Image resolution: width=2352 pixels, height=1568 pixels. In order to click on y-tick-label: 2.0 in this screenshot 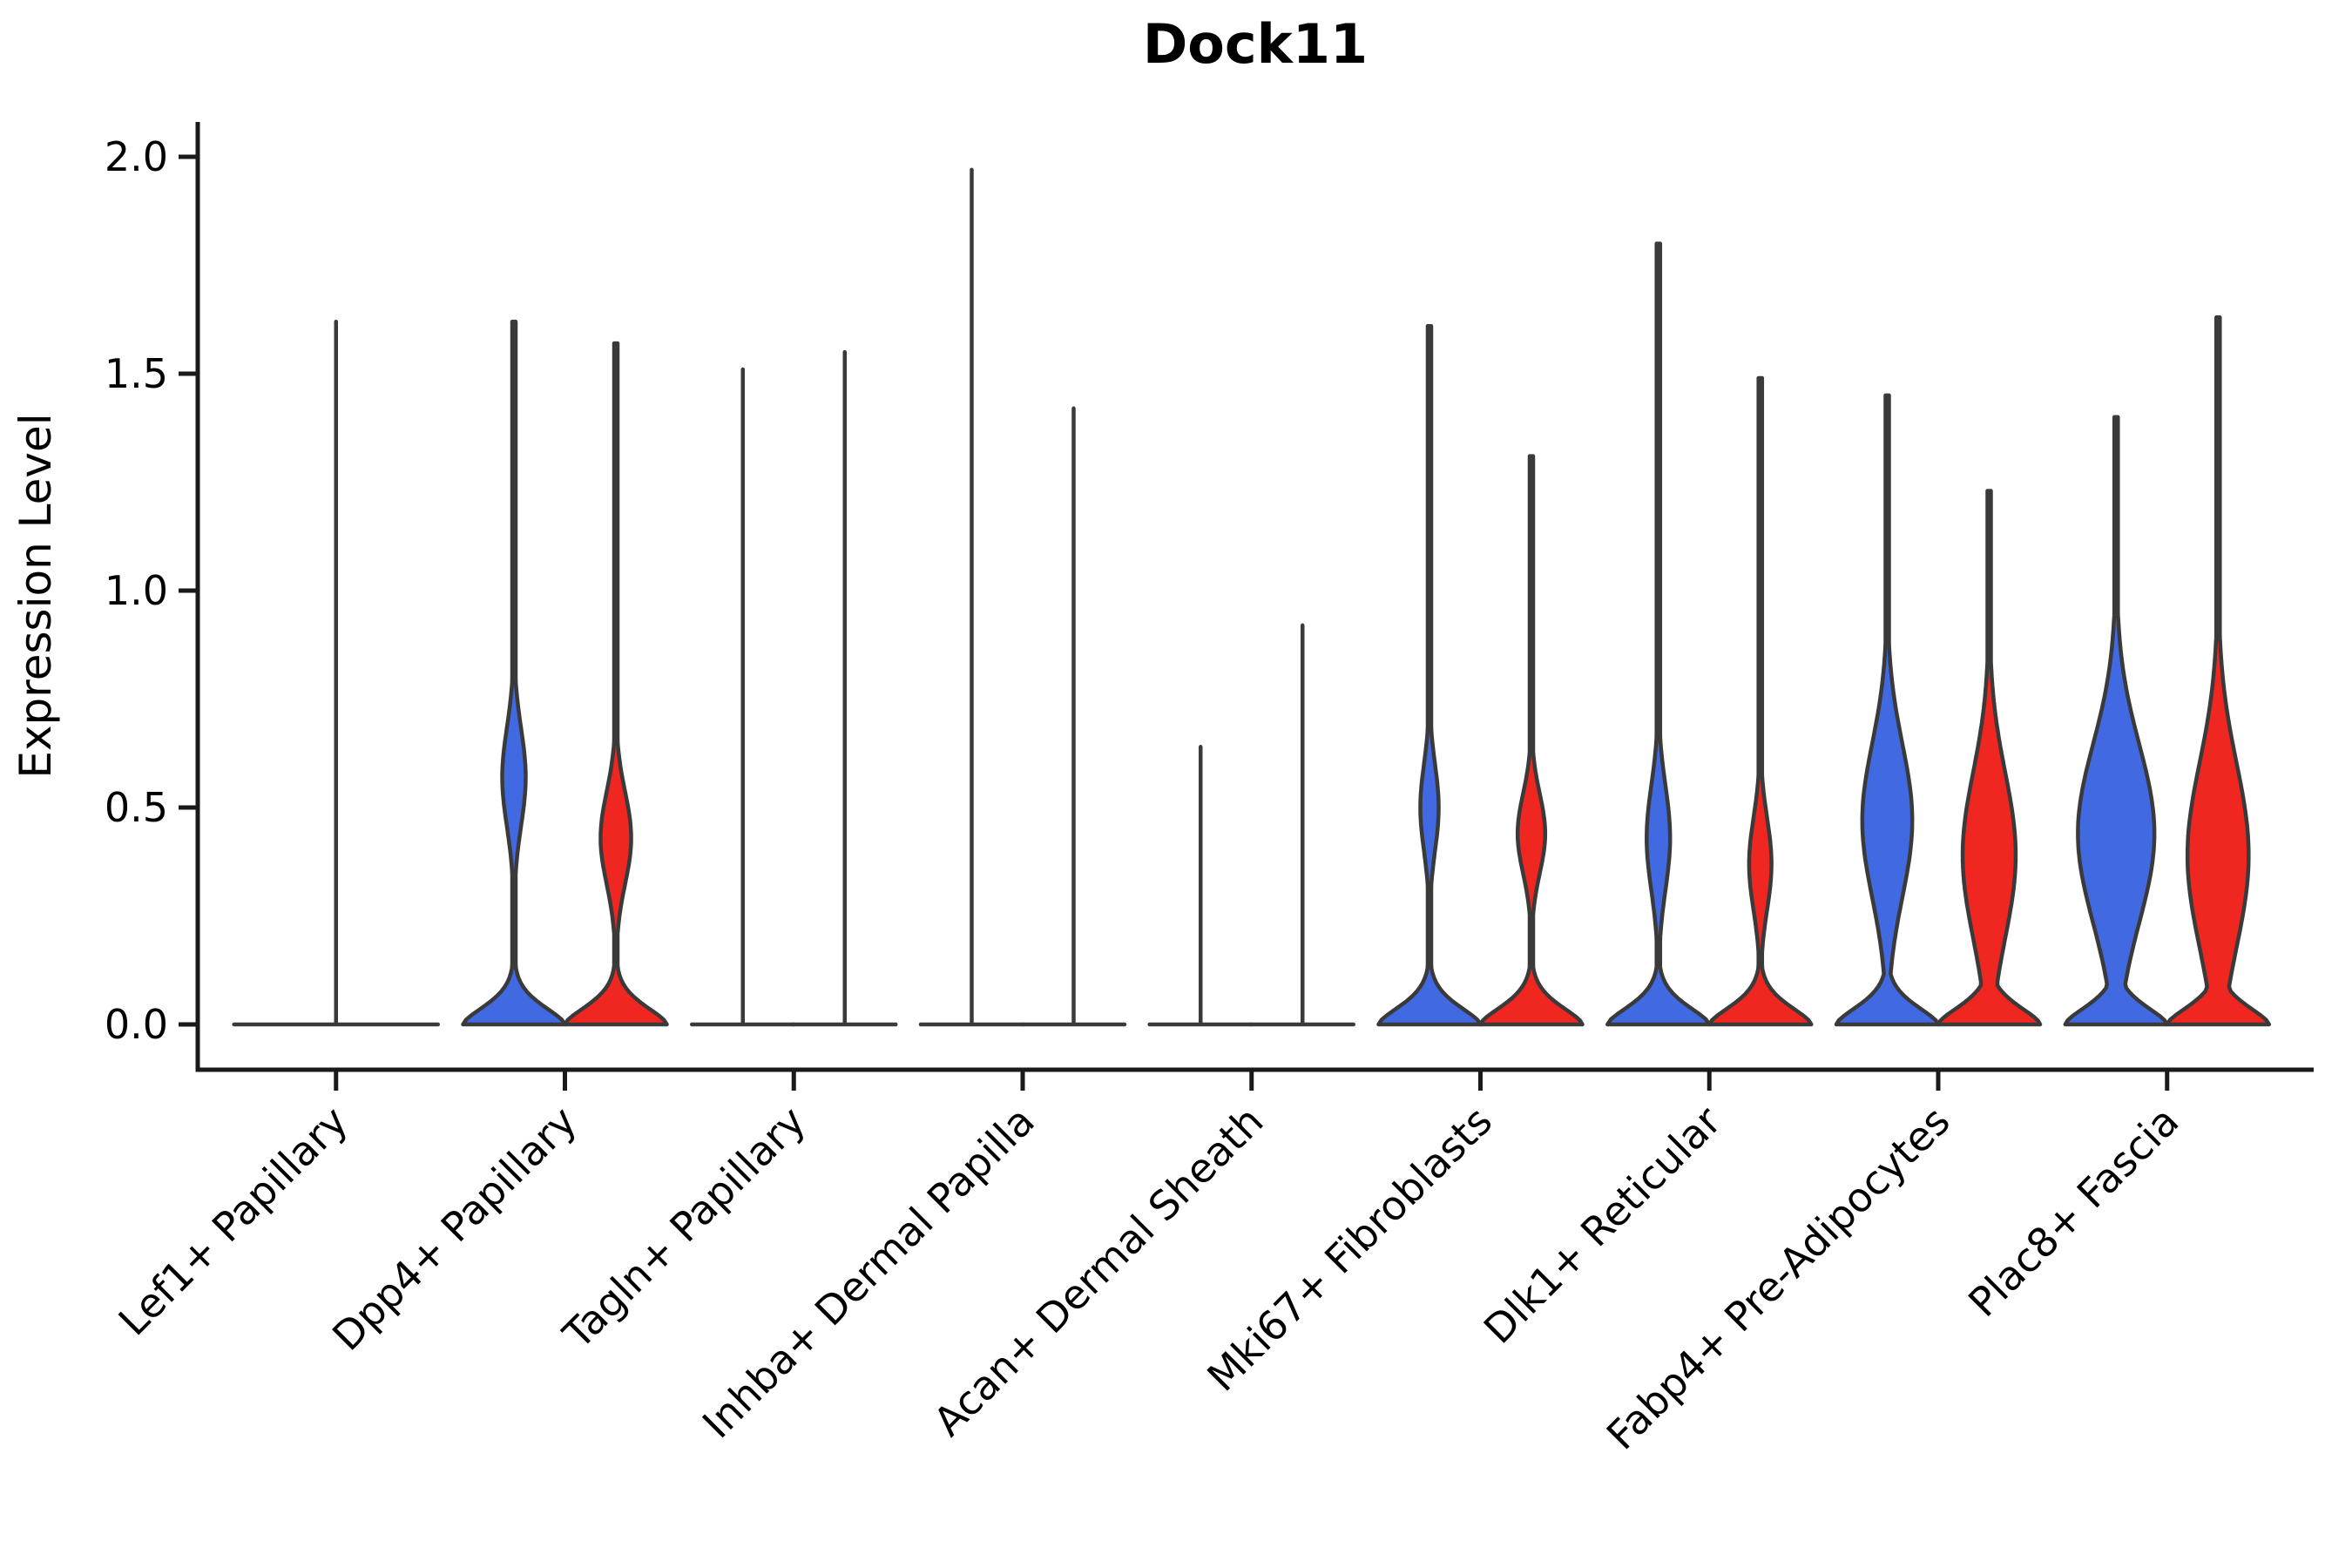, I will do `click(136, 156)`.